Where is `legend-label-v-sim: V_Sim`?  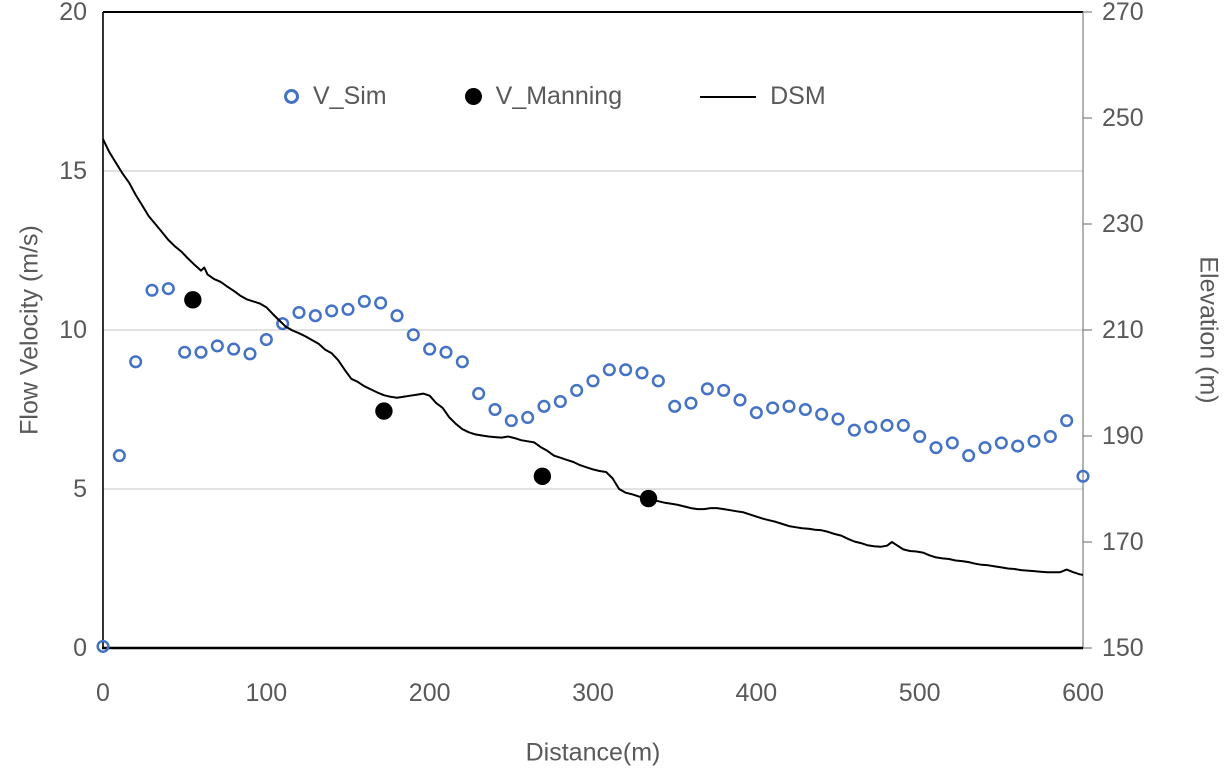
legend-label-v-sim: V_Sim is located at coordinates (350, 96).